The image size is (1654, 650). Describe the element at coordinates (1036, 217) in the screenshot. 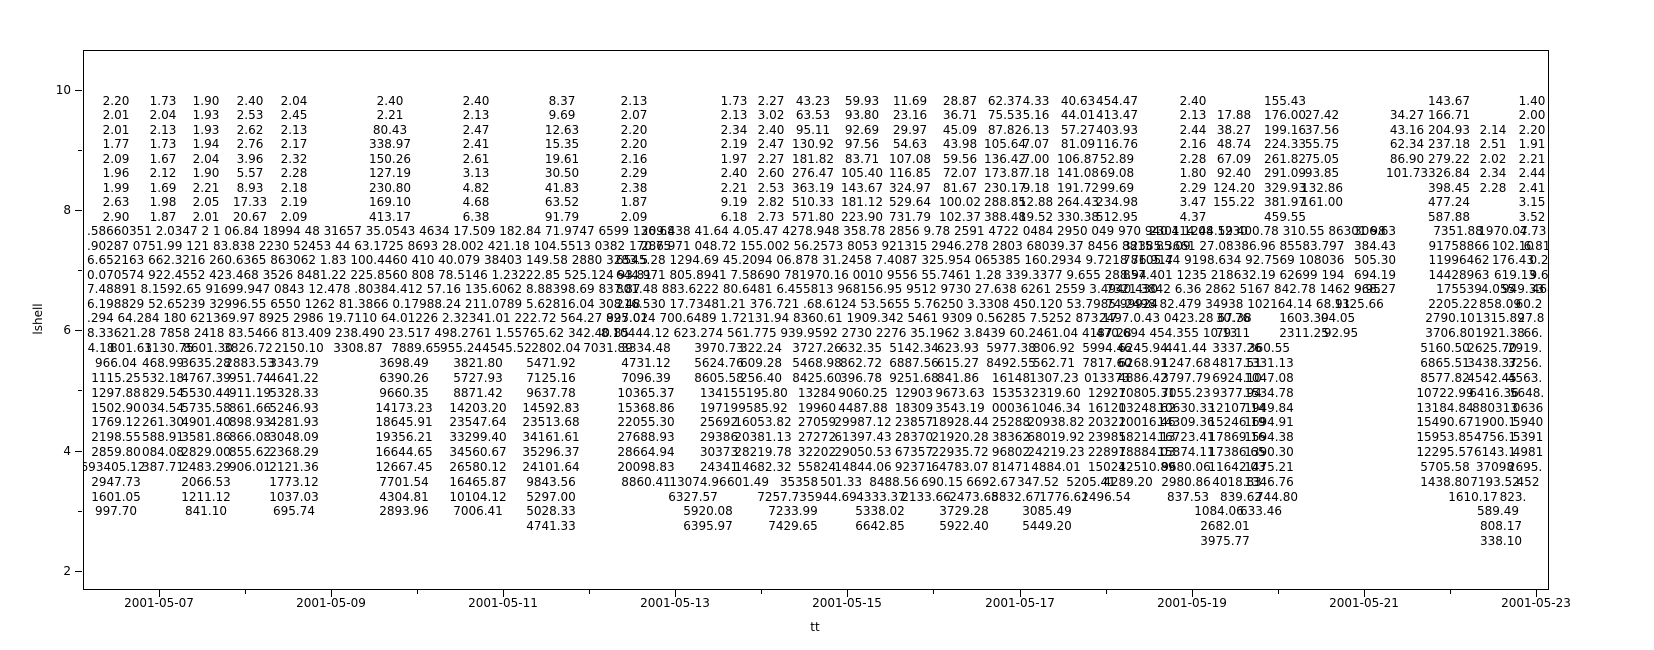

I see `annotation: 19.52` at that location.